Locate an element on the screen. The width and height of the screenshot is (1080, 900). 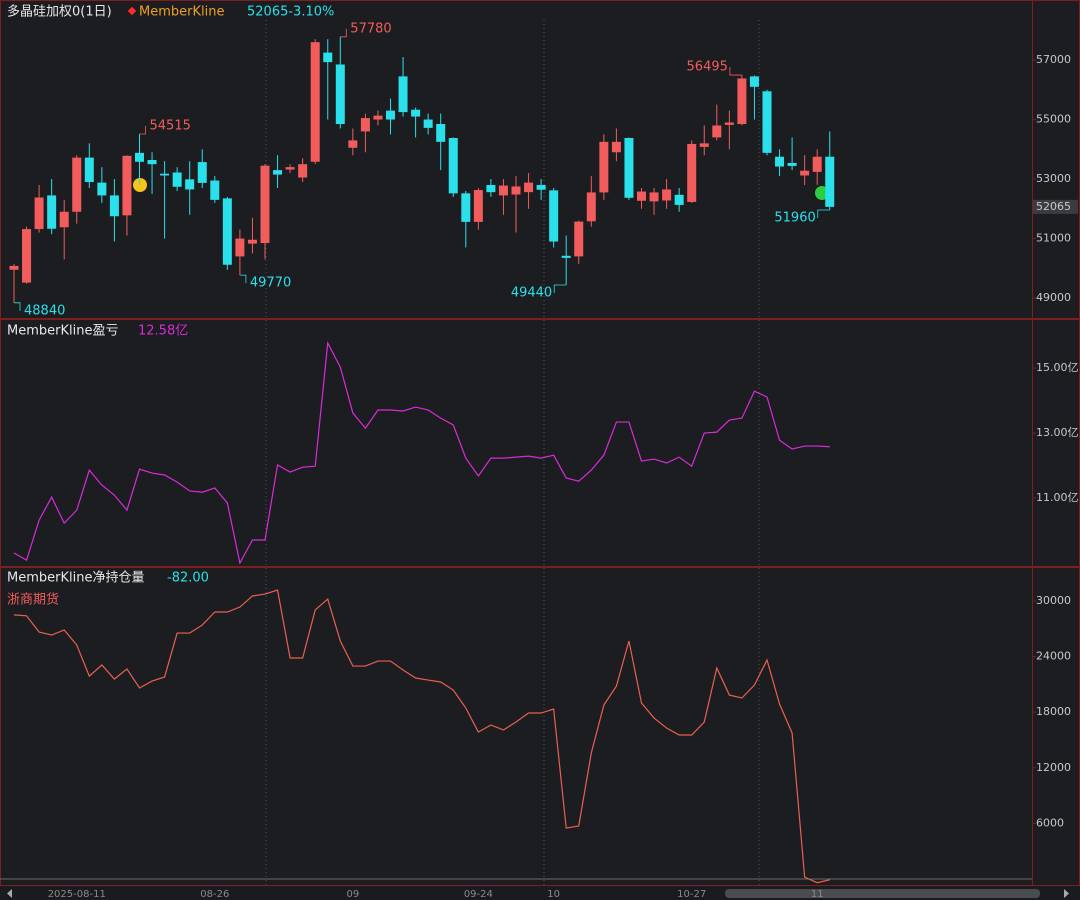
title: 多晶硅加权0(1日) is located at coordinates (59, 12).